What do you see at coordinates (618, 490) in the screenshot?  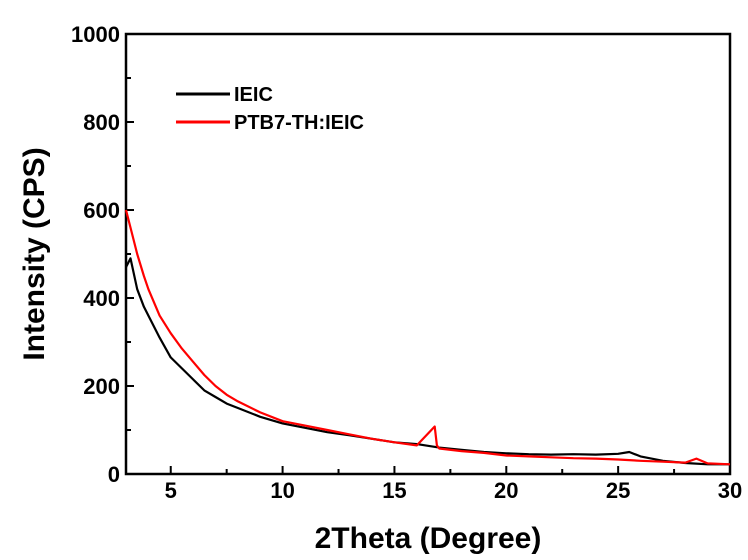 I see `x-tick-label: 25` at bounding box center [618, 490].